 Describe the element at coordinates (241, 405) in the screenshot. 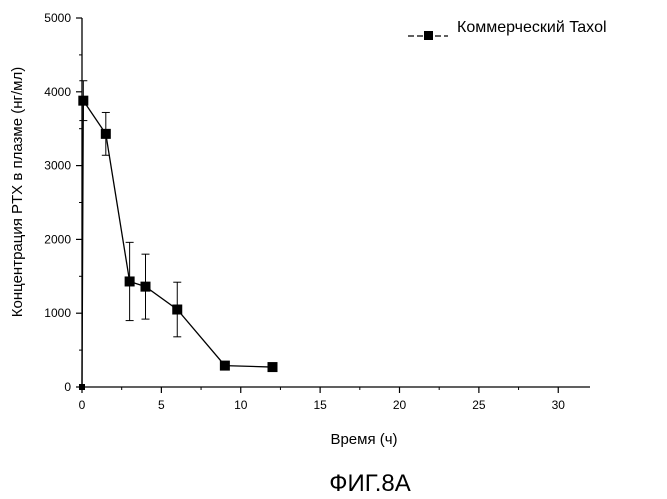

I see `x-tick-label: 10` at that location.